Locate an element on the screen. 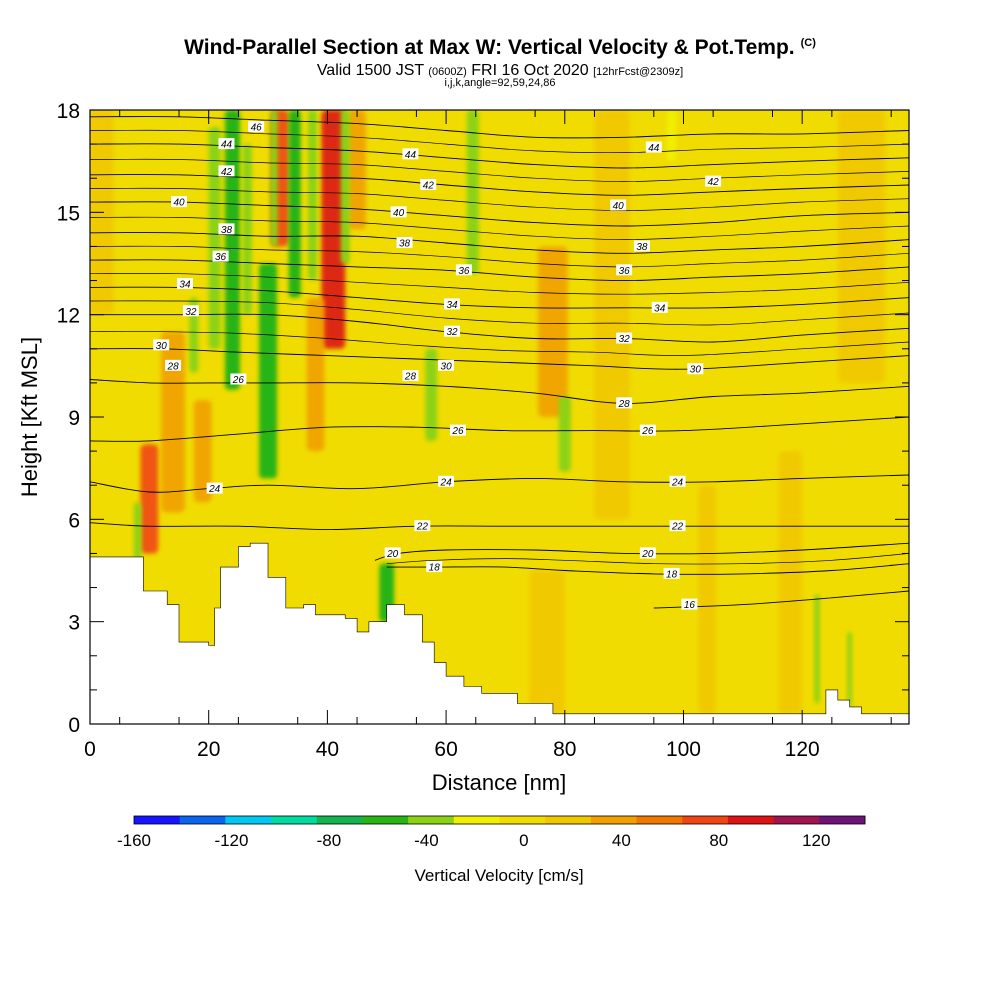 The image size is (1000, 1000). y-tick-label: 3 is located at coordinates (74, 623).